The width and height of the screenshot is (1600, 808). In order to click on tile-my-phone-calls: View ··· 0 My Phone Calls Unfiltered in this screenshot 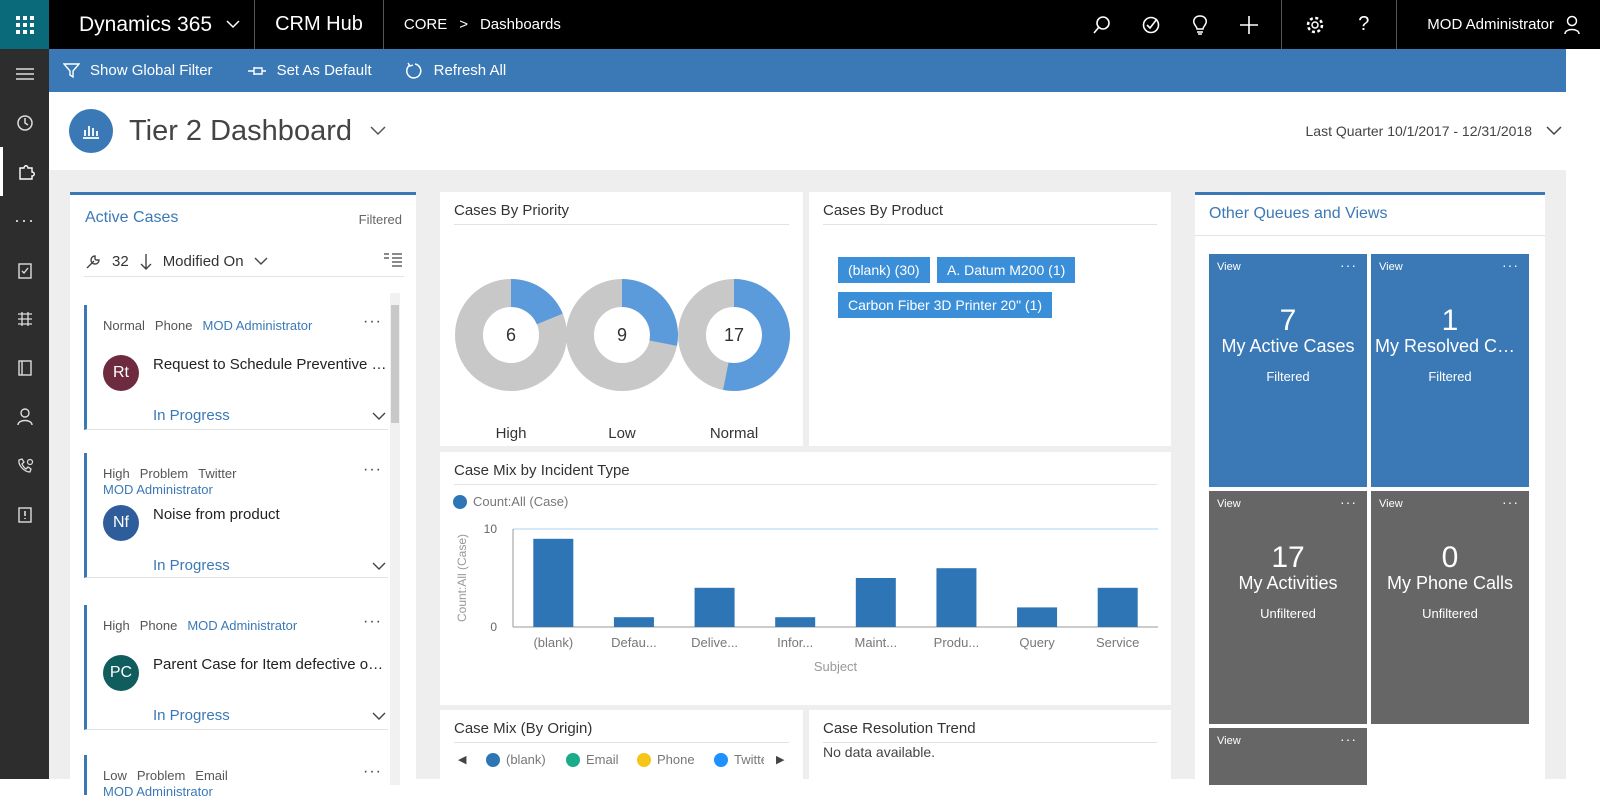, I will do `click(1450, 607)`.